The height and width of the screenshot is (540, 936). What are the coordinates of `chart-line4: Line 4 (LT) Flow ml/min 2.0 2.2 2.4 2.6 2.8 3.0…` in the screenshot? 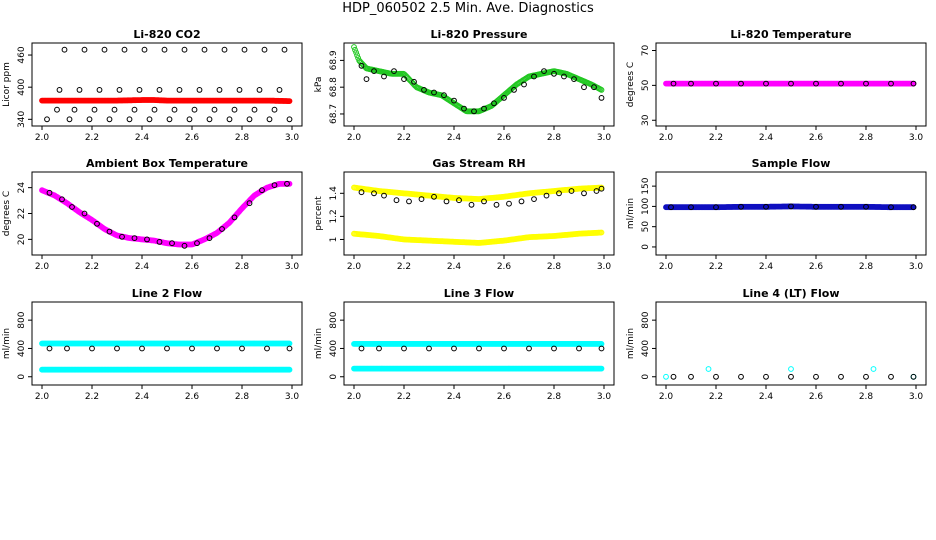 It's located at (776, 344).